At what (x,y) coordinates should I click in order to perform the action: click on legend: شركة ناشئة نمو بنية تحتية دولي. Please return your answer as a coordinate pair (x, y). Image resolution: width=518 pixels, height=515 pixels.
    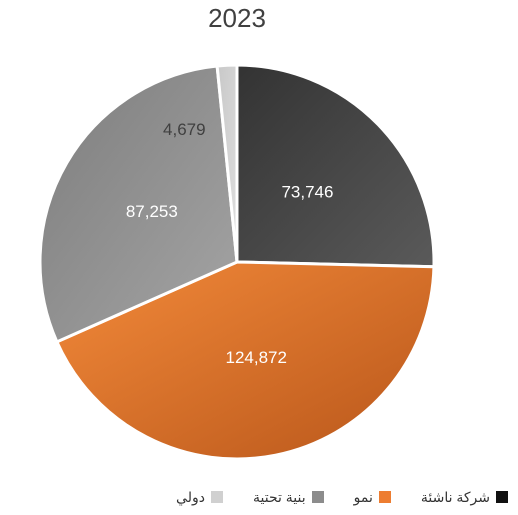
    Looking at the image, I should click on (259, 497).